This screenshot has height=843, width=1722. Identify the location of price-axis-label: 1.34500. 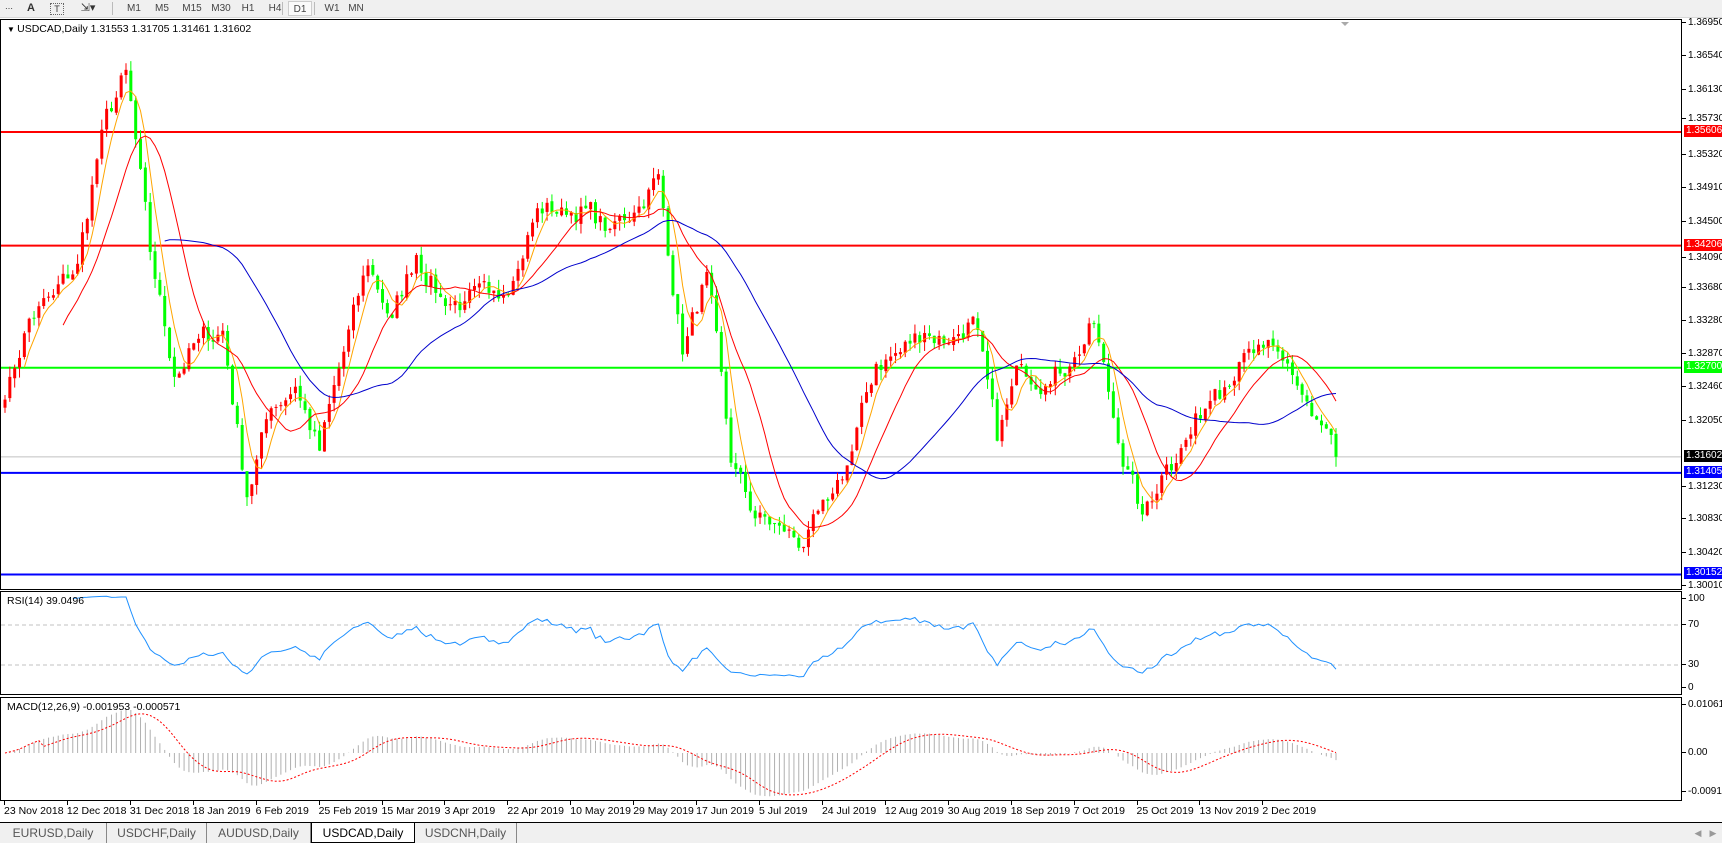
(1701, 221).